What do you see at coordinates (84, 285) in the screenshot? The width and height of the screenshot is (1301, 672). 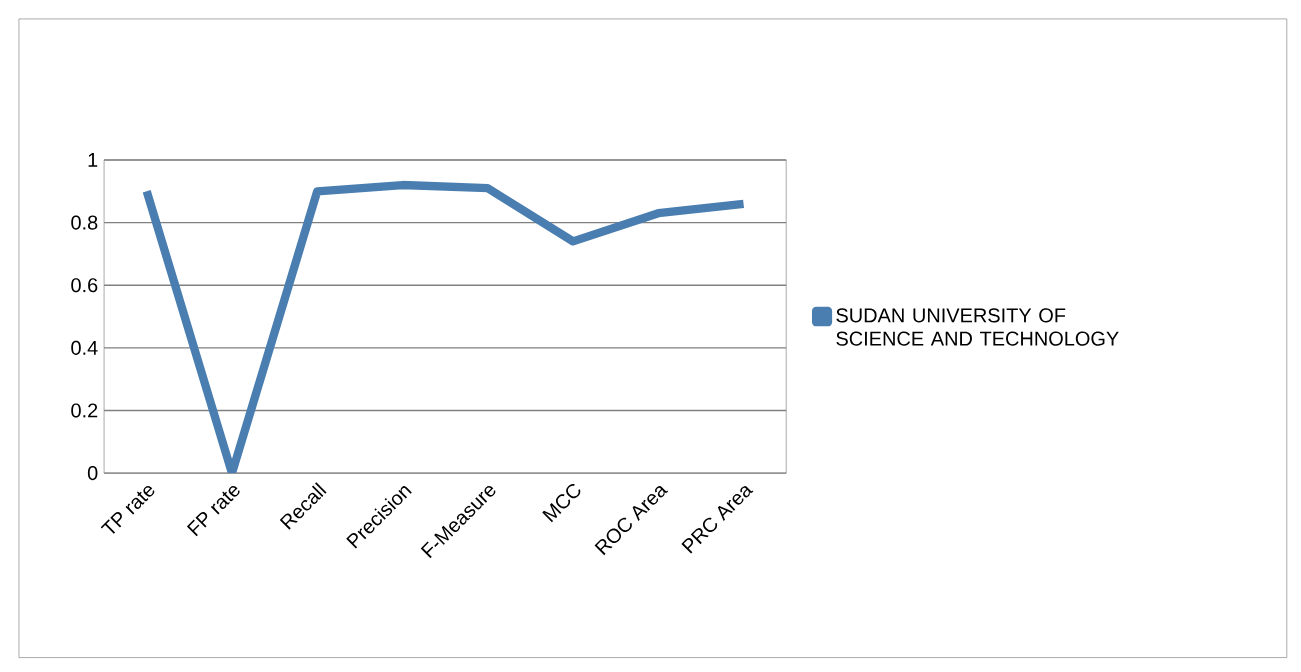 I see `y-tick-label: 0.6` at bounding box center [84, 285].